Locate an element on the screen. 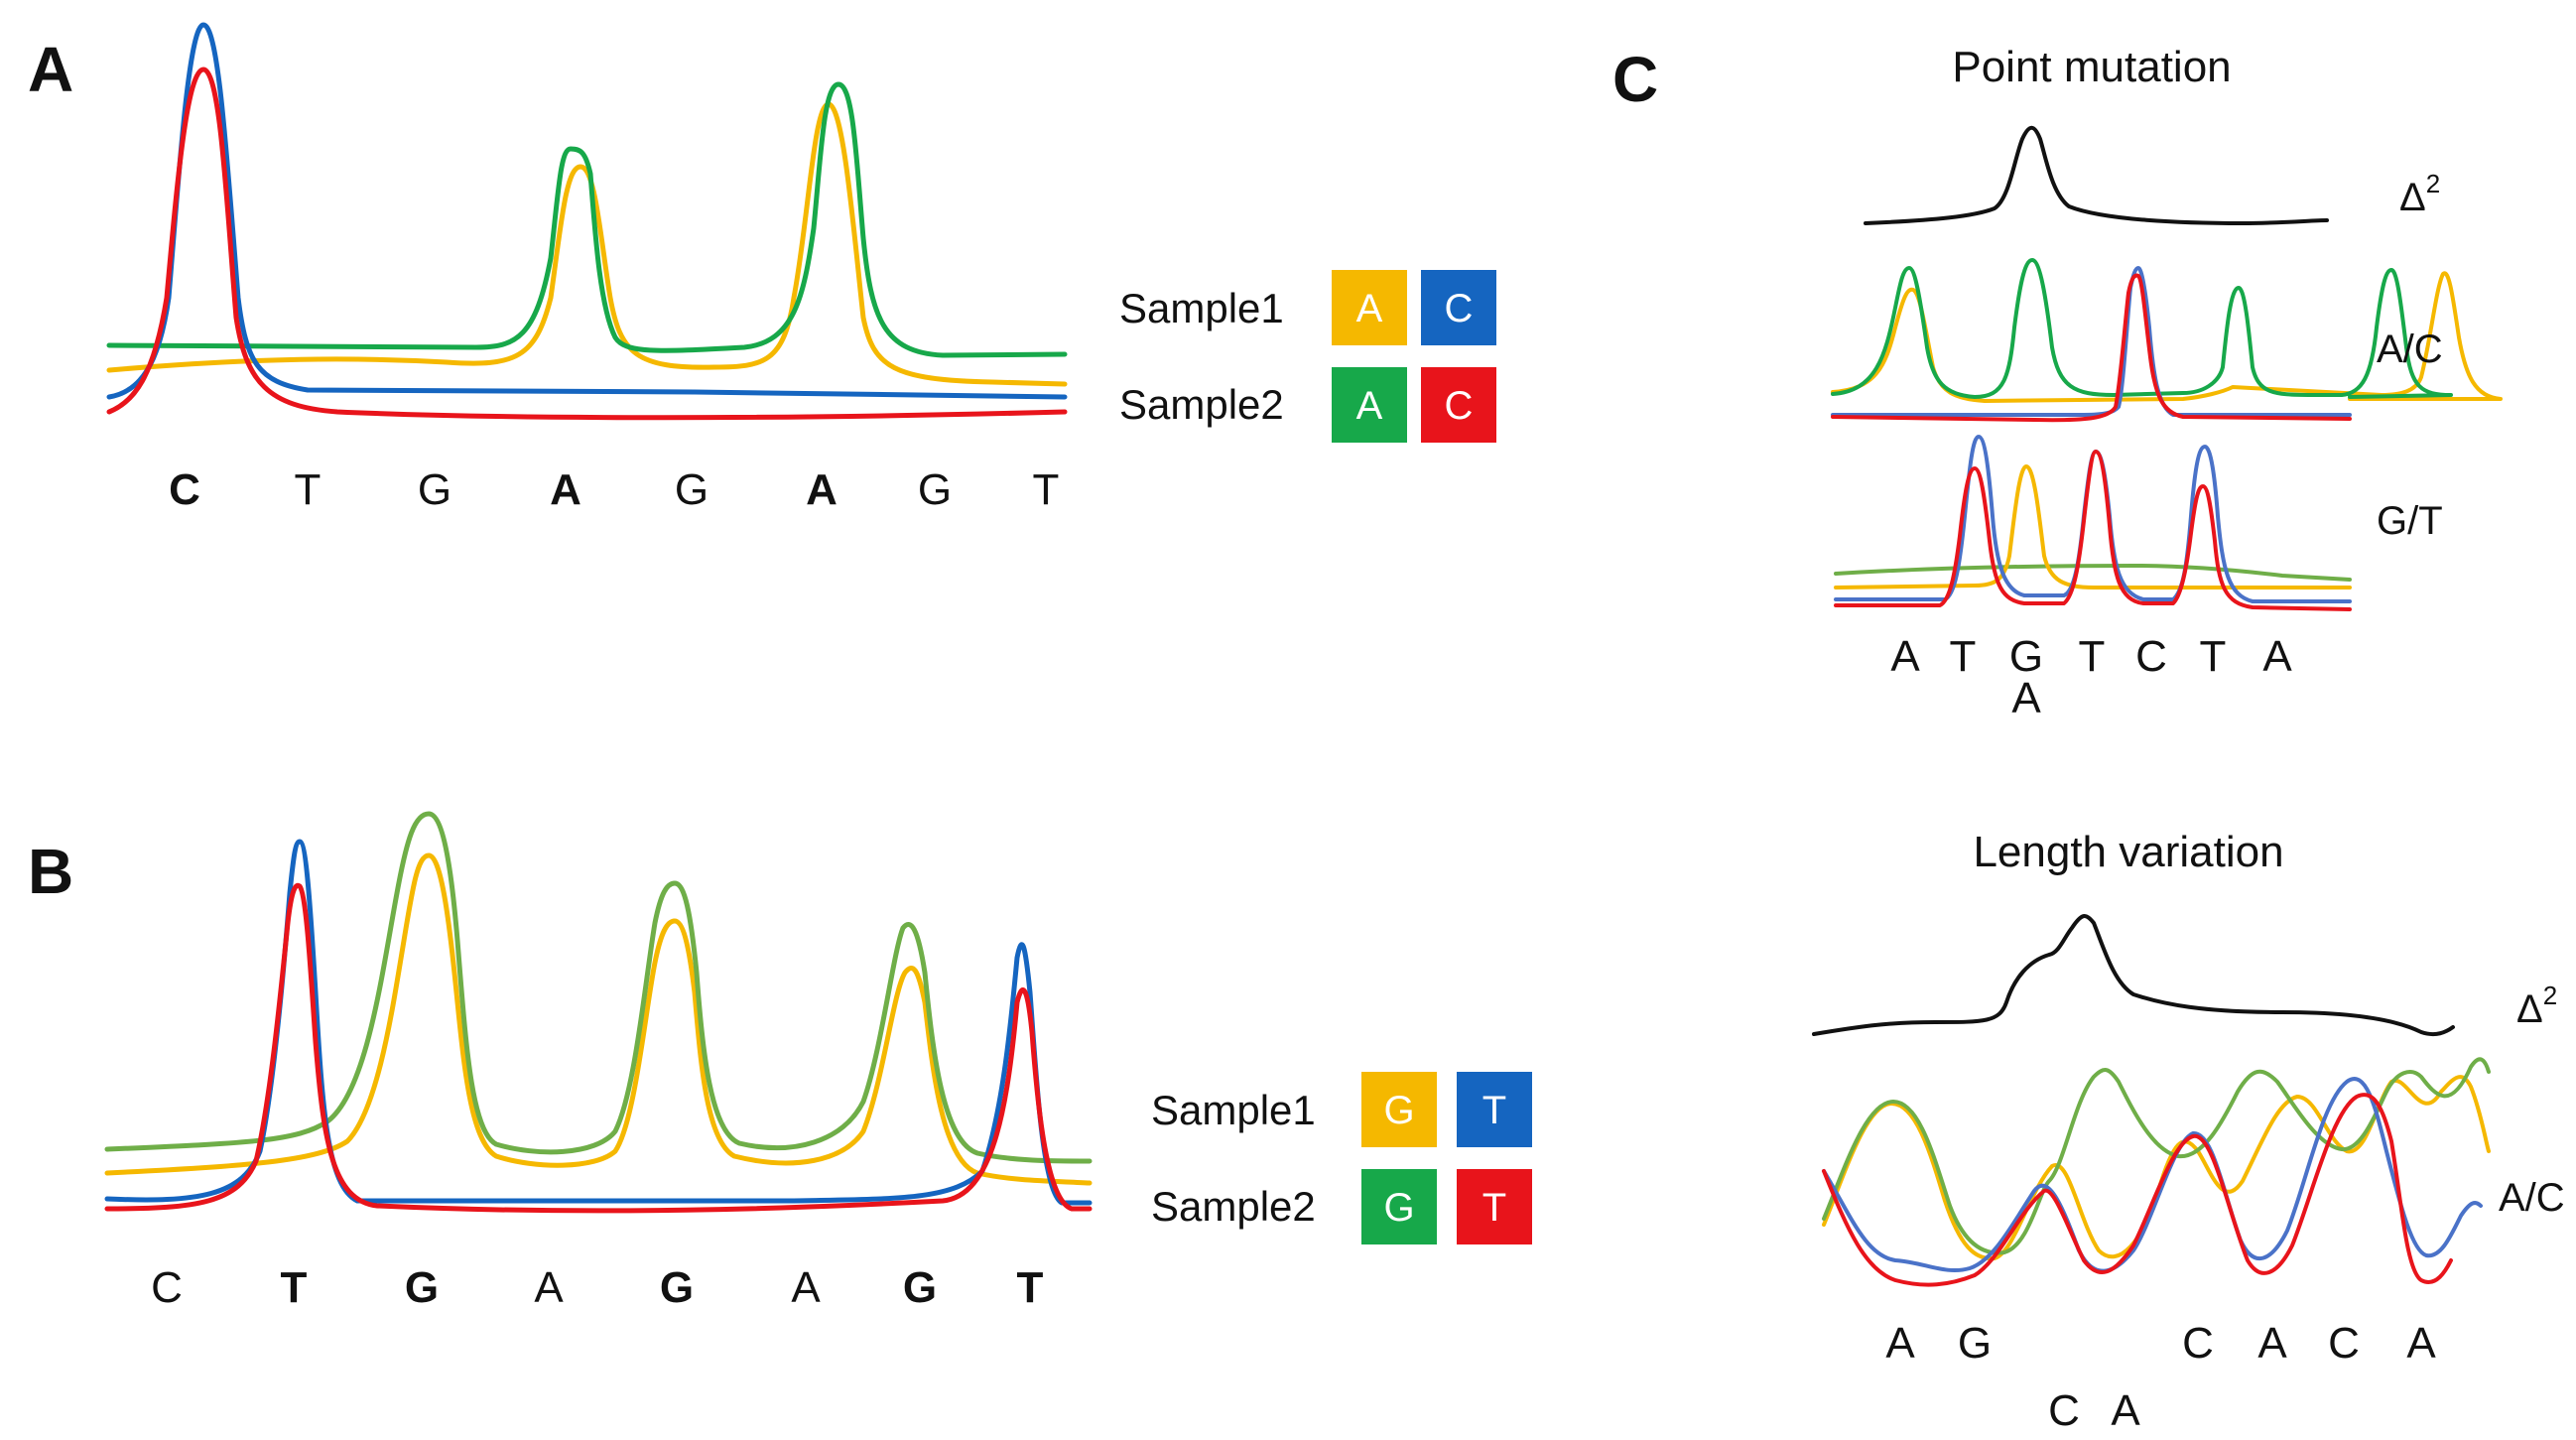 The image size is (2576, 1440). panel-a-base-7: G is located at coordinates (935, 490).